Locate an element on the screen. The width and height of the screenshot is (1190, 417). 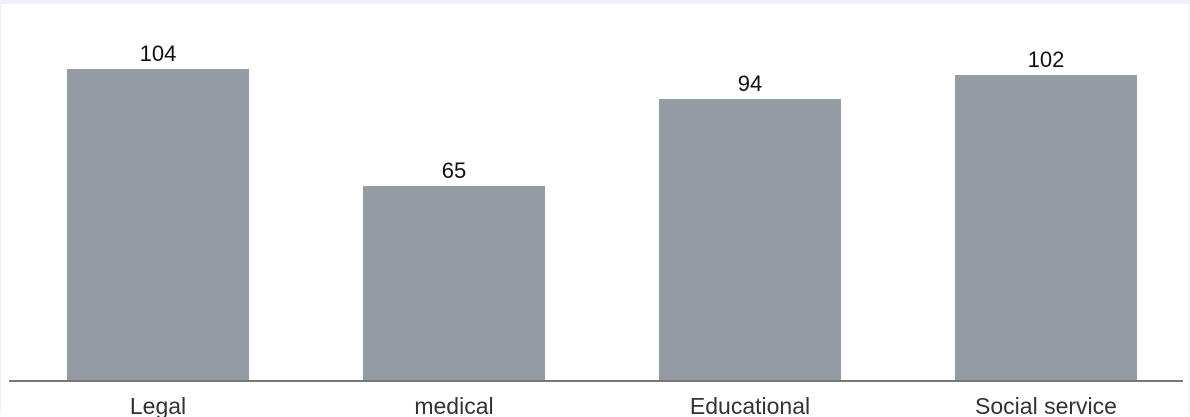
value-label-medical: 65 is located at coordinates (454, 170).